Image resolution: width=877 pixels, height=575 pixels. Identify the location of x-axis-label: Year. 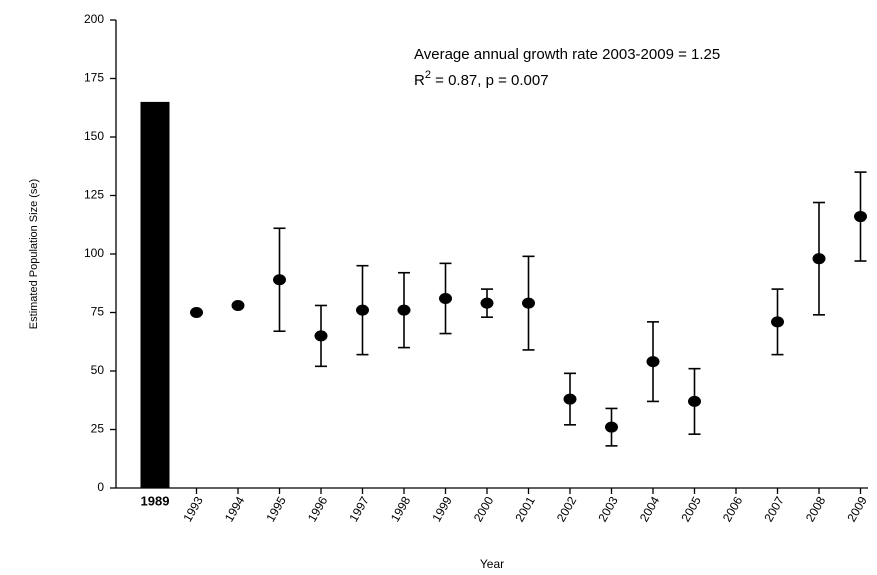
(492, 564).